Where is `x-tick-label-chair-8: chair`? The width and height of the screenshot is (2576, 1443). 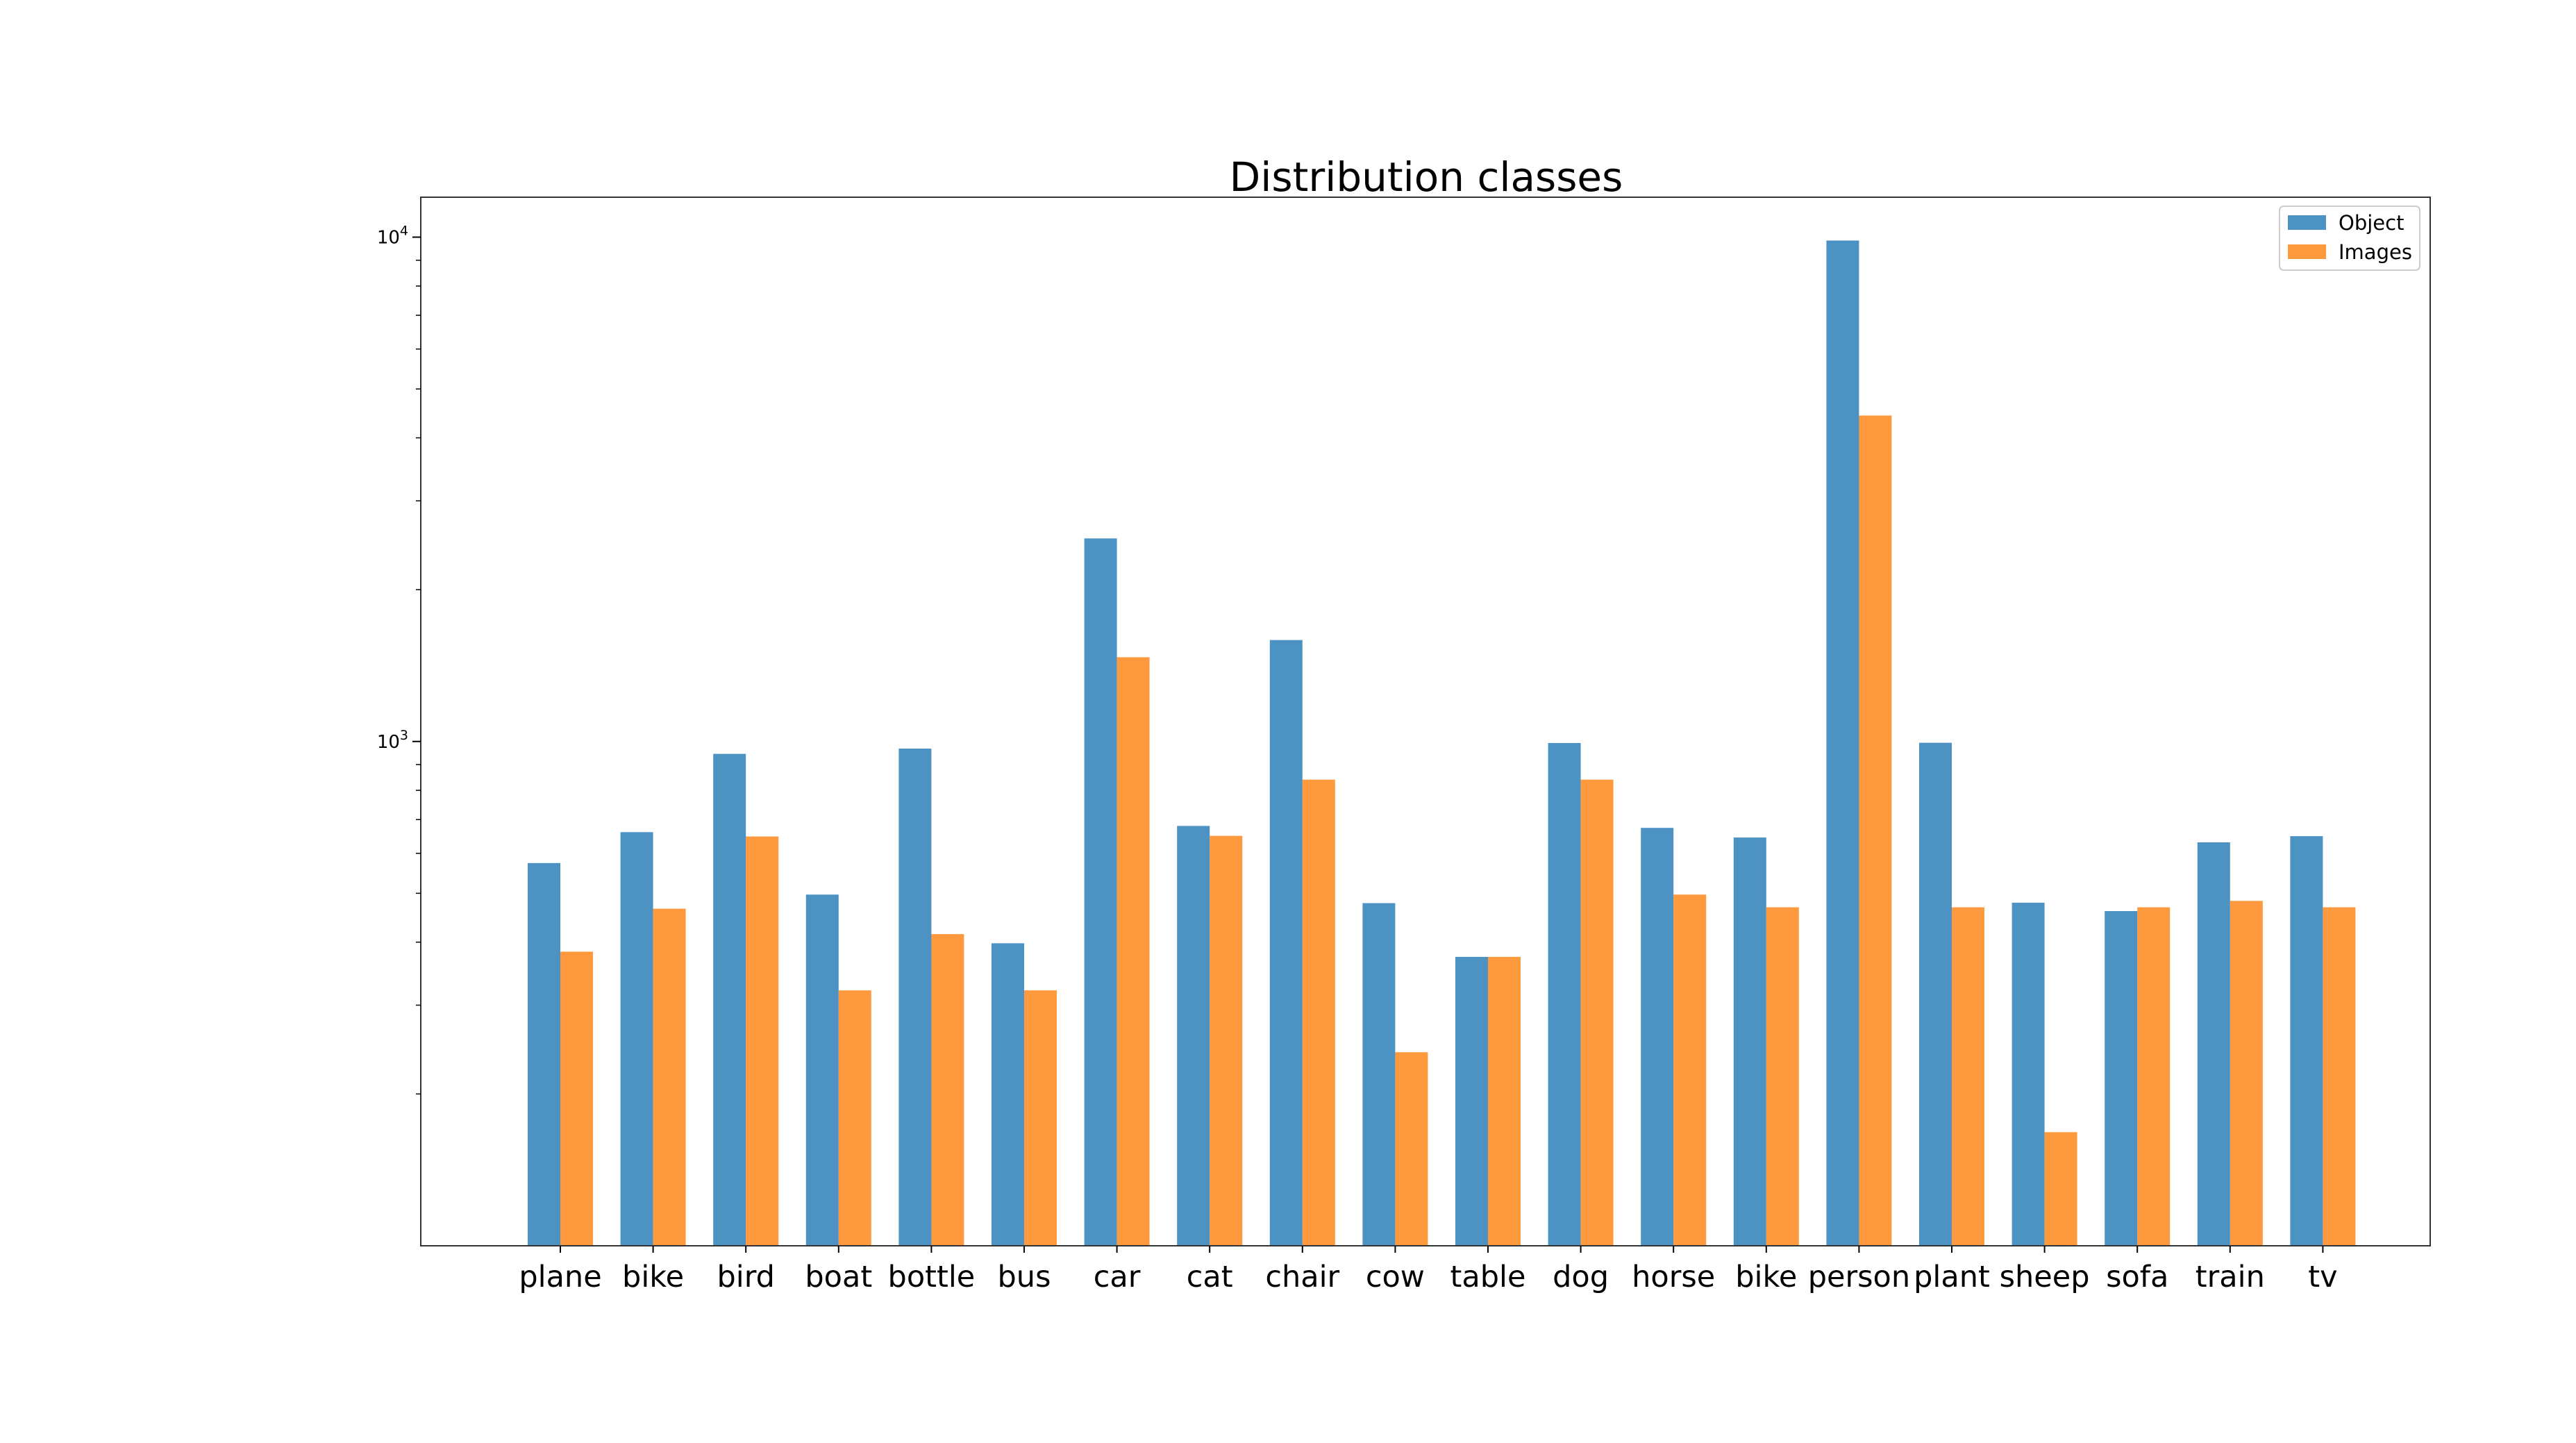 x-tick-label-chair-8: chair is located at coordinates (1302, 1277).